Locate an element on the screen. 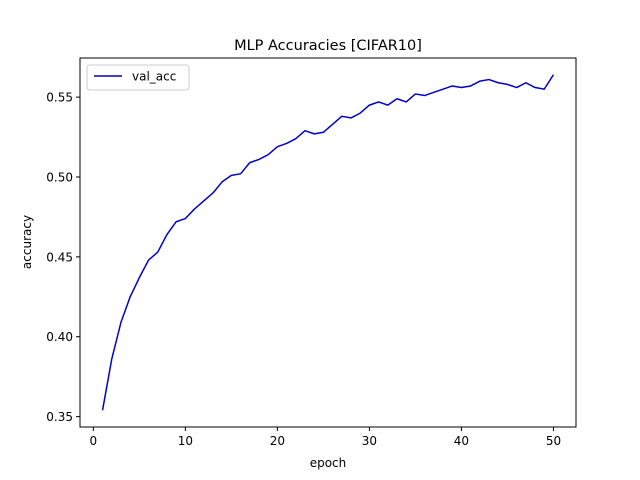 The height and width of the screenshot is (480, 640). y-tick-label: 0.55 is located at coordinates (59, 98).